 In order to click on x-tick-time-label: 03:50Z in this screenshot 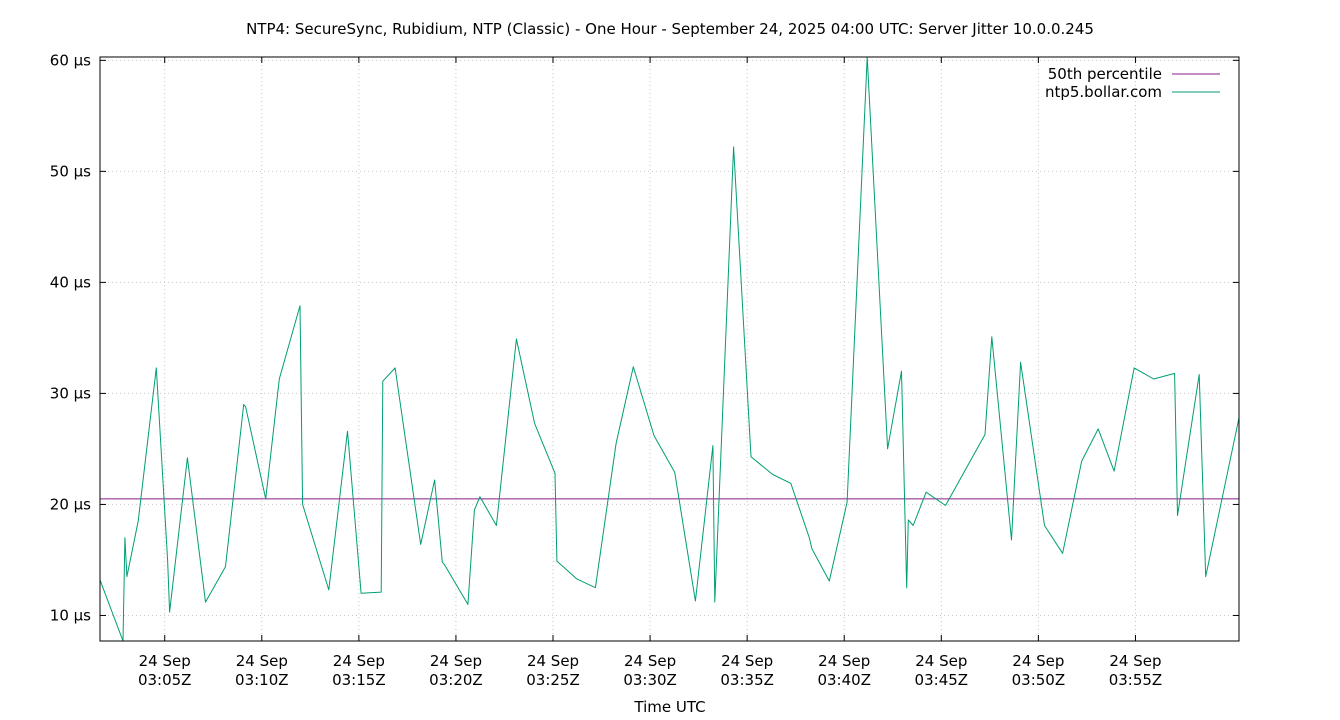, I will do `click(1039, 680)`.